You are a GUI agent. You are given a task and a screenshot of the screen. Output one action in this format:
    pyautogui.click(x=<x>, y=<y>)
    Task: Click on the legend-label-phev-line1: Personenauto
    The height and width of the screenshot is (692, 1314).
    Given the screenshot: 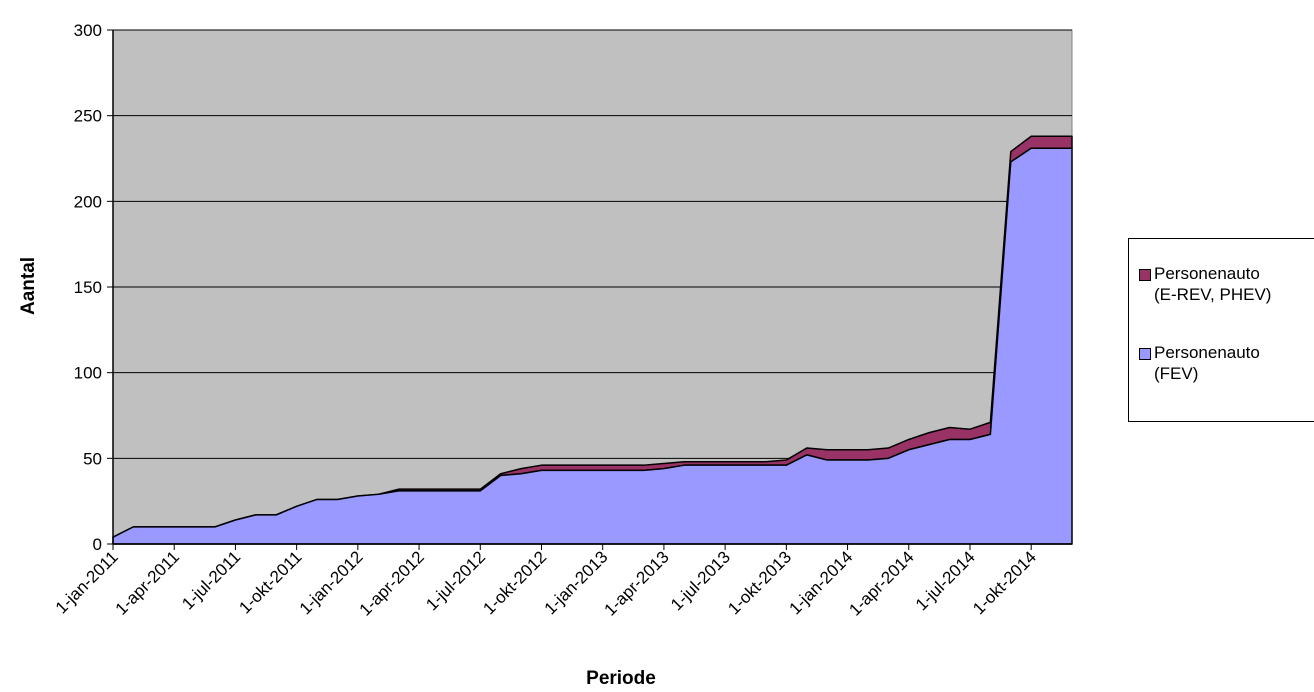 What is the action you would take?
    pyautogui.click(x=1207, y=273)
    